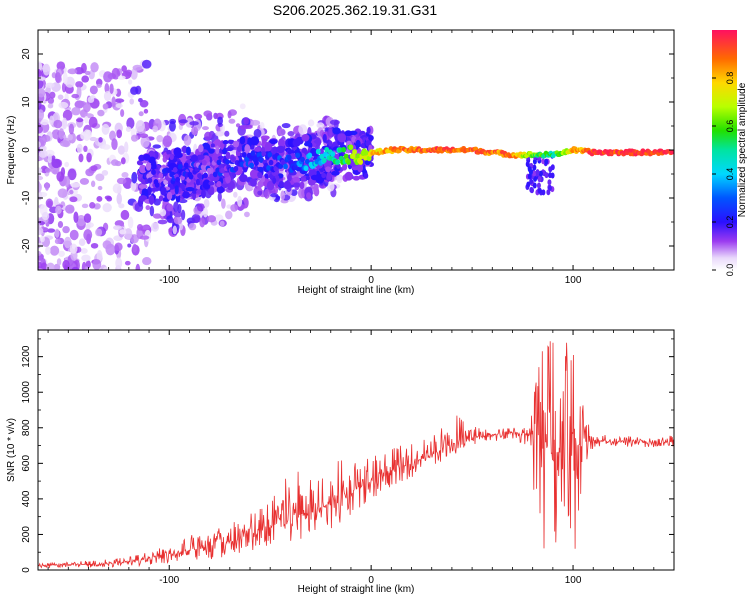 The image size is (750, 600). Describe the element at coordinates (26, 427) in the screenshot. I see `y-tick-label: 800` at that location.